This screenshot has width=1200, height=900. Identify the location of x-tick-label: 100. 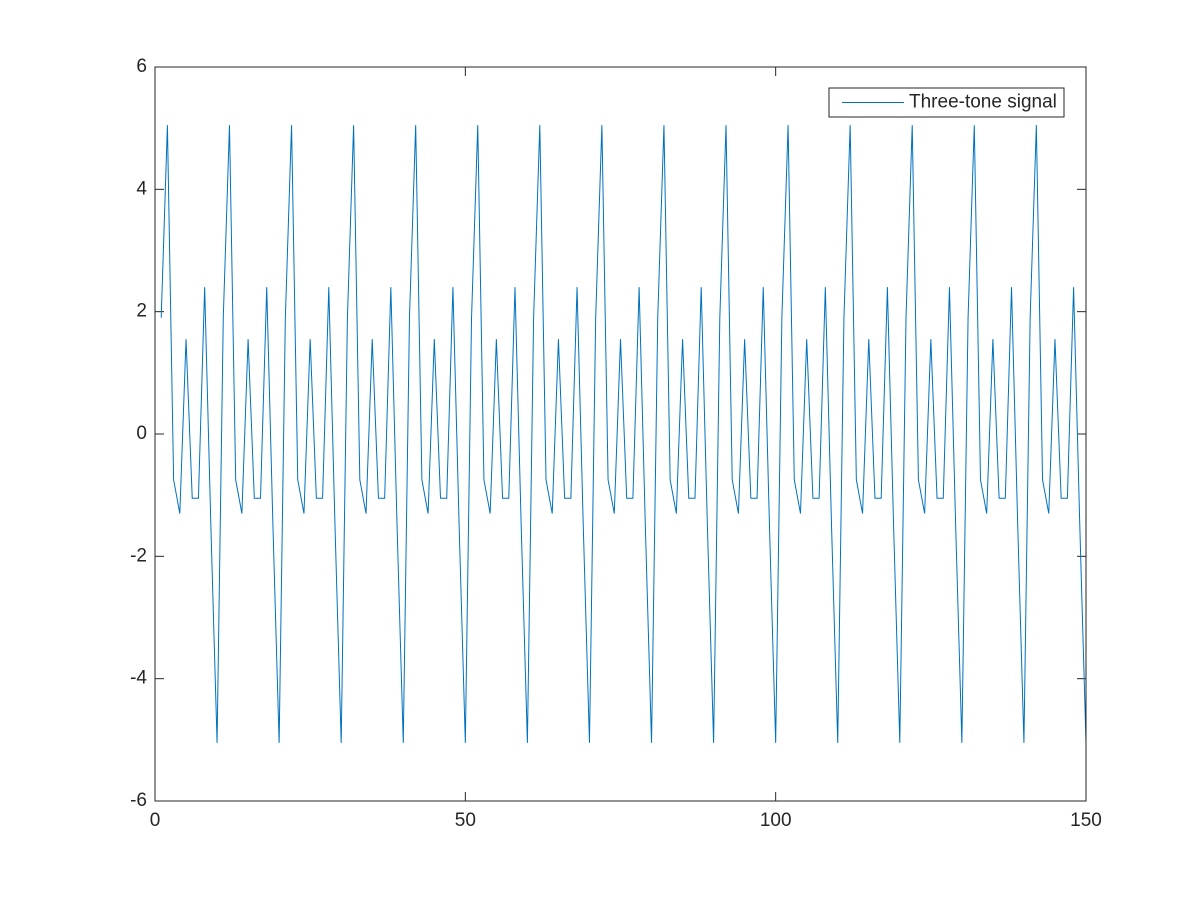
(776, 820).